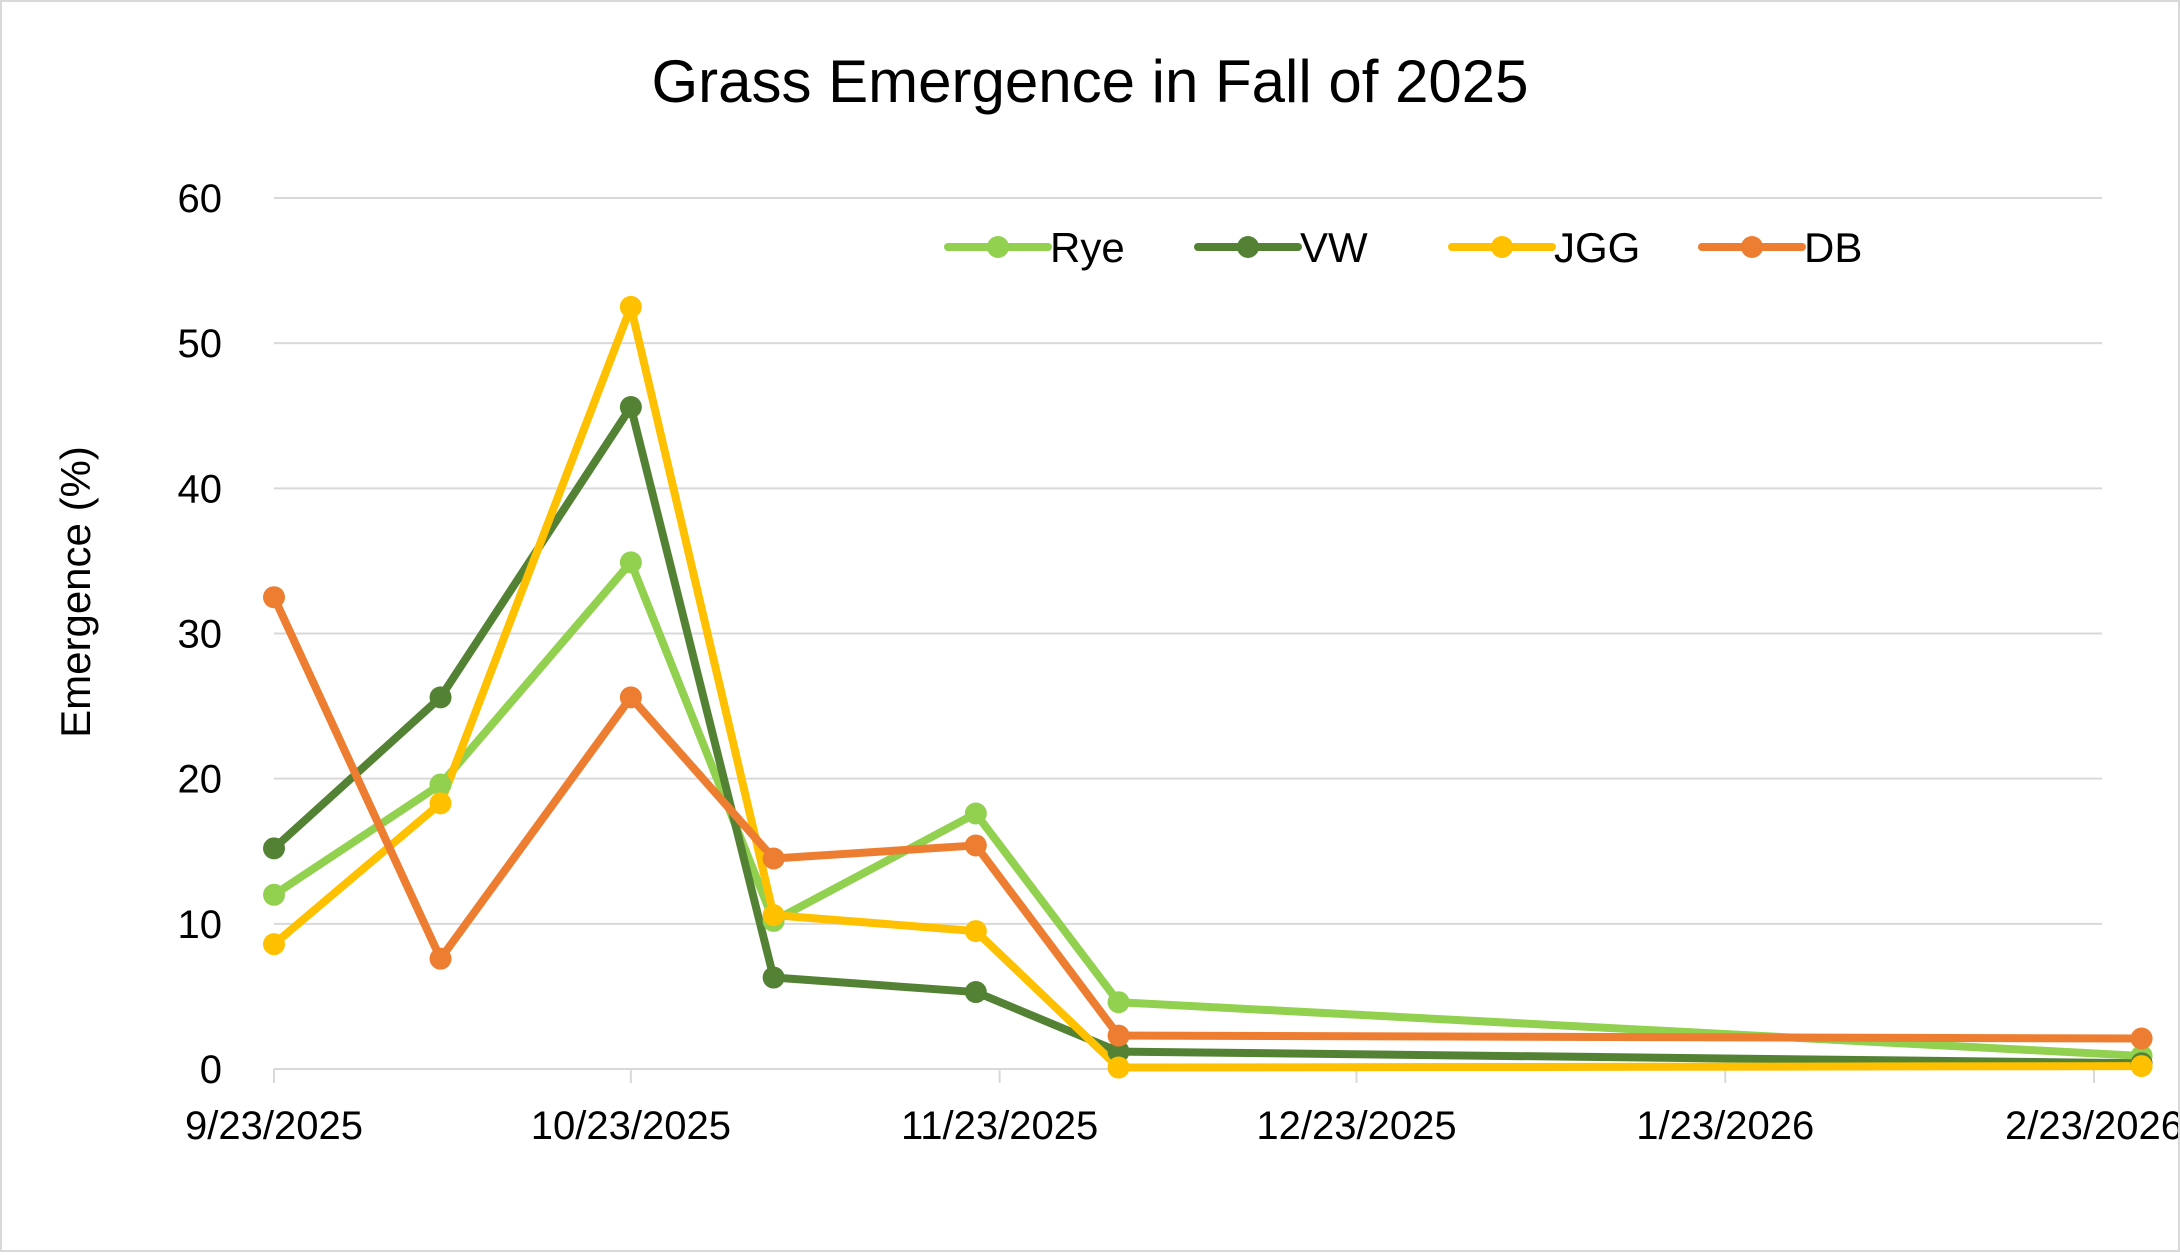 This screenshot has height=1255, width=2180. I want to click on chart-title: Grass Emergence in Fall of 2025, so click(1089, 81).